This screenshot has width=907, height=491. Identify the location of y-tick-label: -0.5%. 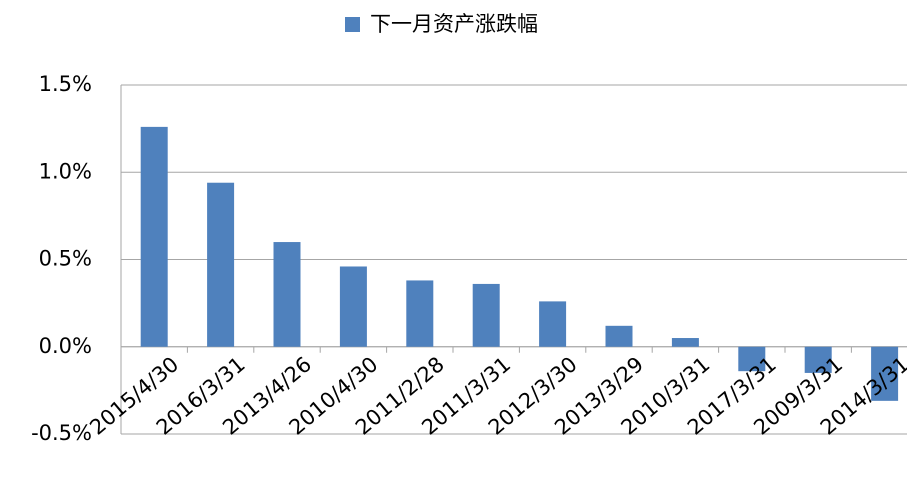
(61, 433).